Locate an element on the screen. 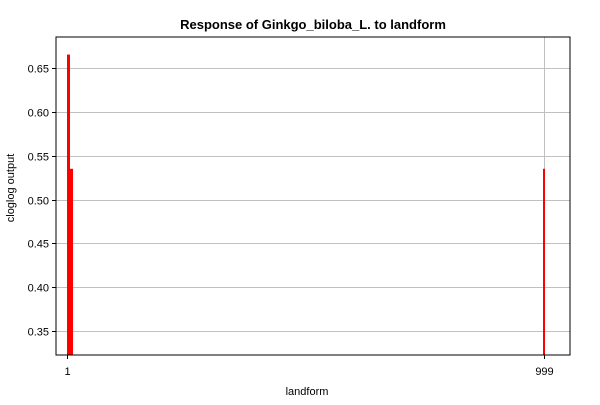  y-tick-label: 0.55 is located at coordinates (38, 158).